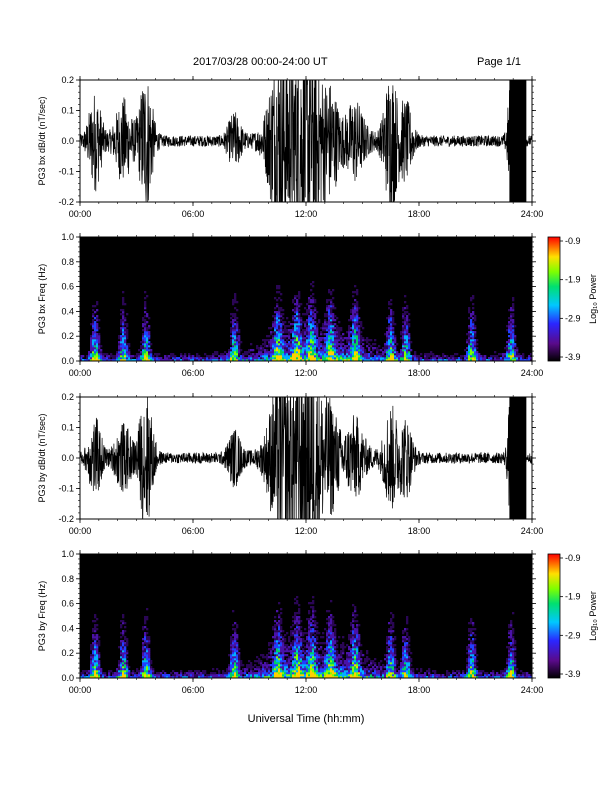 Image resolution: width=612 pixels, height=792 pixels. Describe the element at coordinates (67, 80) in the screenshot. I see `y-tick-label: 0.2` at that location.